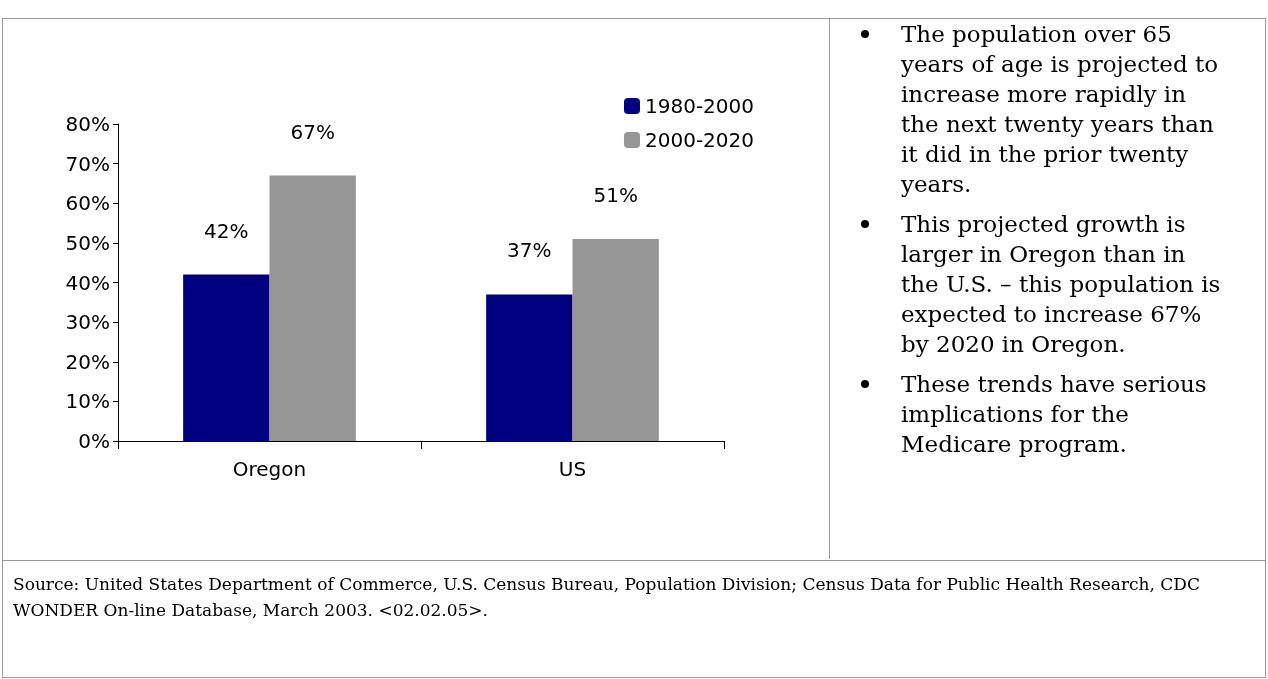 Image resolution: width=1268 pixels, height=679 pixels. Describe the element at coordinates (529, 250) in the screenshot. I see `data-label: 37%` at that location.